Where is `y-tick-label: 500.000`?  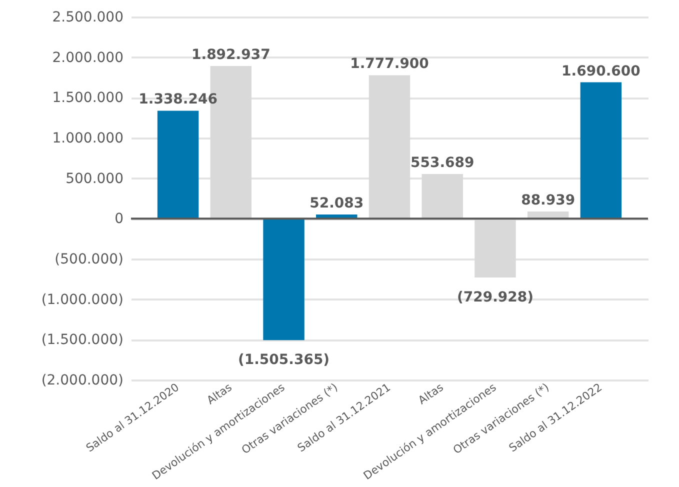 y-tick-label: 500.000 is located at coordinates (95, 178).